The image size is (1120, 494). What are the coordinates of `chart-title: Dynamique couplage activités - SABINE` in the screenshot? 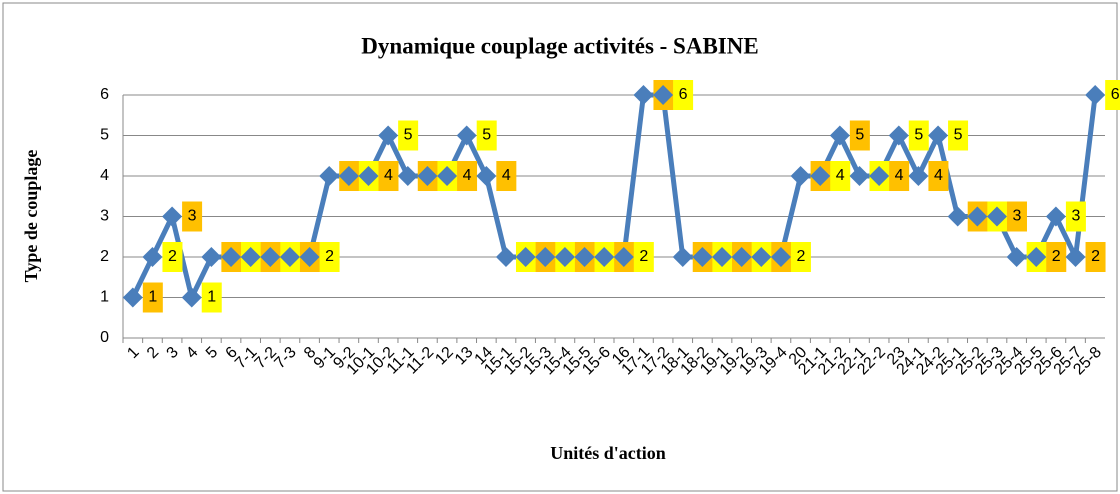 It's located at (559, 45).